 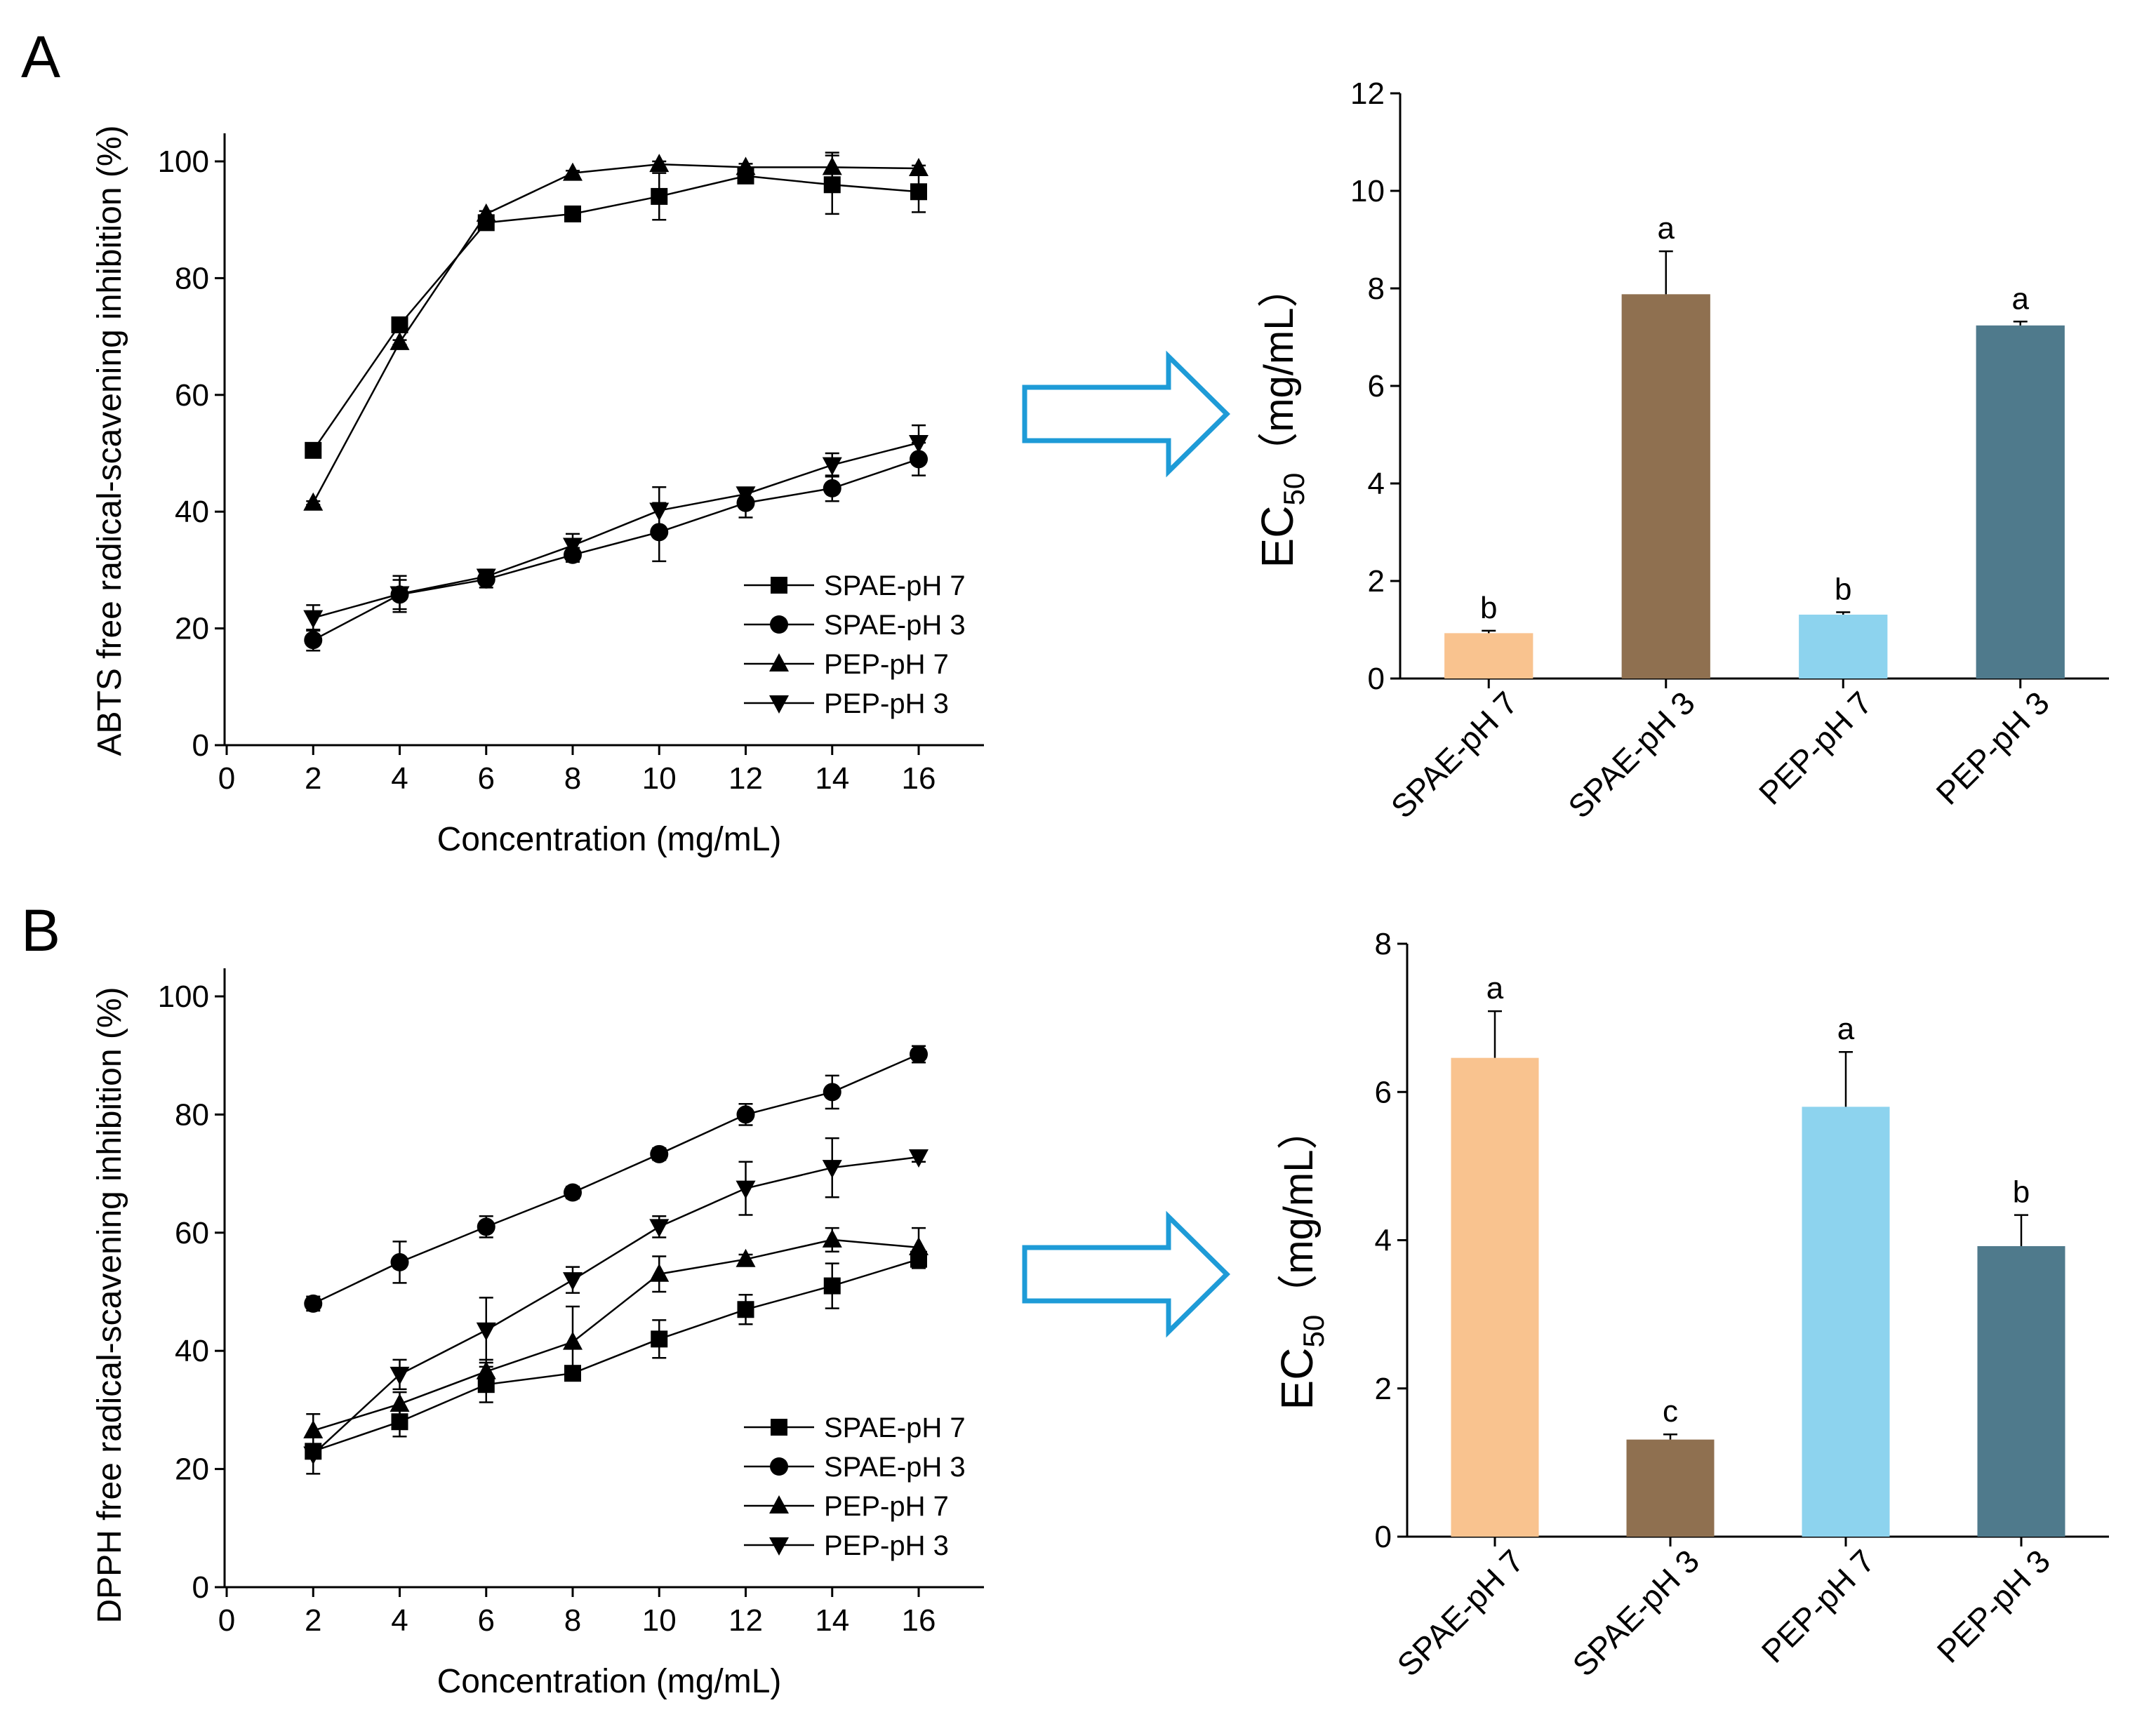 What do you see at coordinates (183, 162) in the screenshot?
I see `abts-y-tick-label: 100` at bounding box center [183, 162].